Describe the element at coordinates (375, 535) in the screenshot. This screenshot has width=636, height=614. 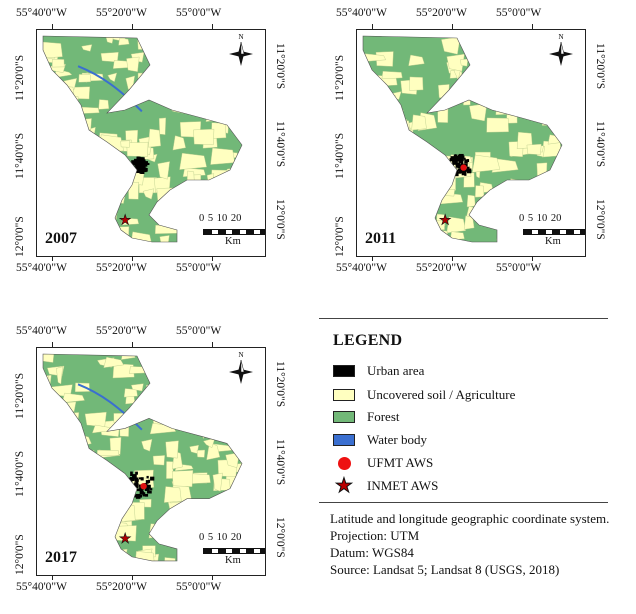
I see `note-projection: Projection: UTM` at that location.